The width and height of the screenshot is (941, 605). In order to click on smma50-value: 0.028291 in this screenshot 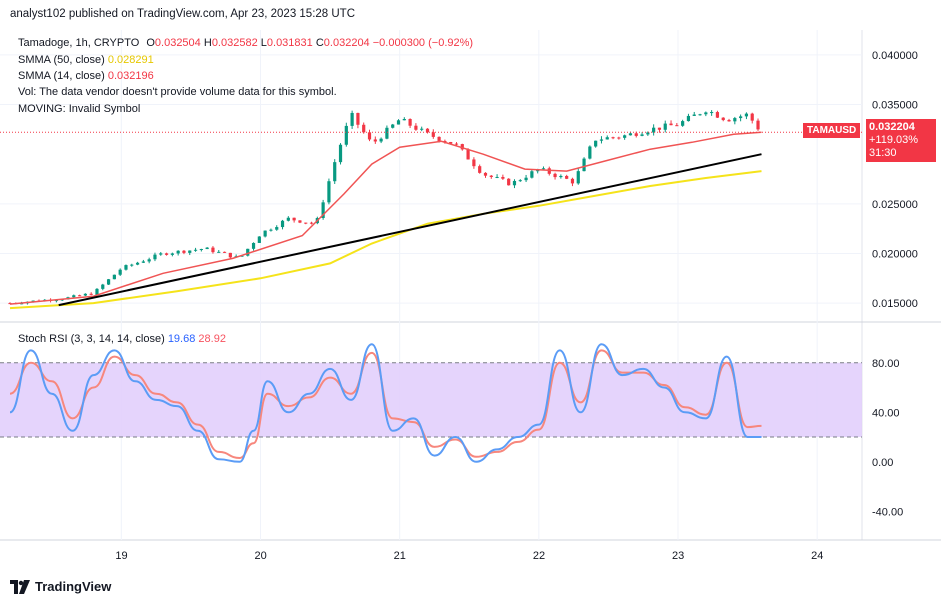, I will do `click(130, 60)`.